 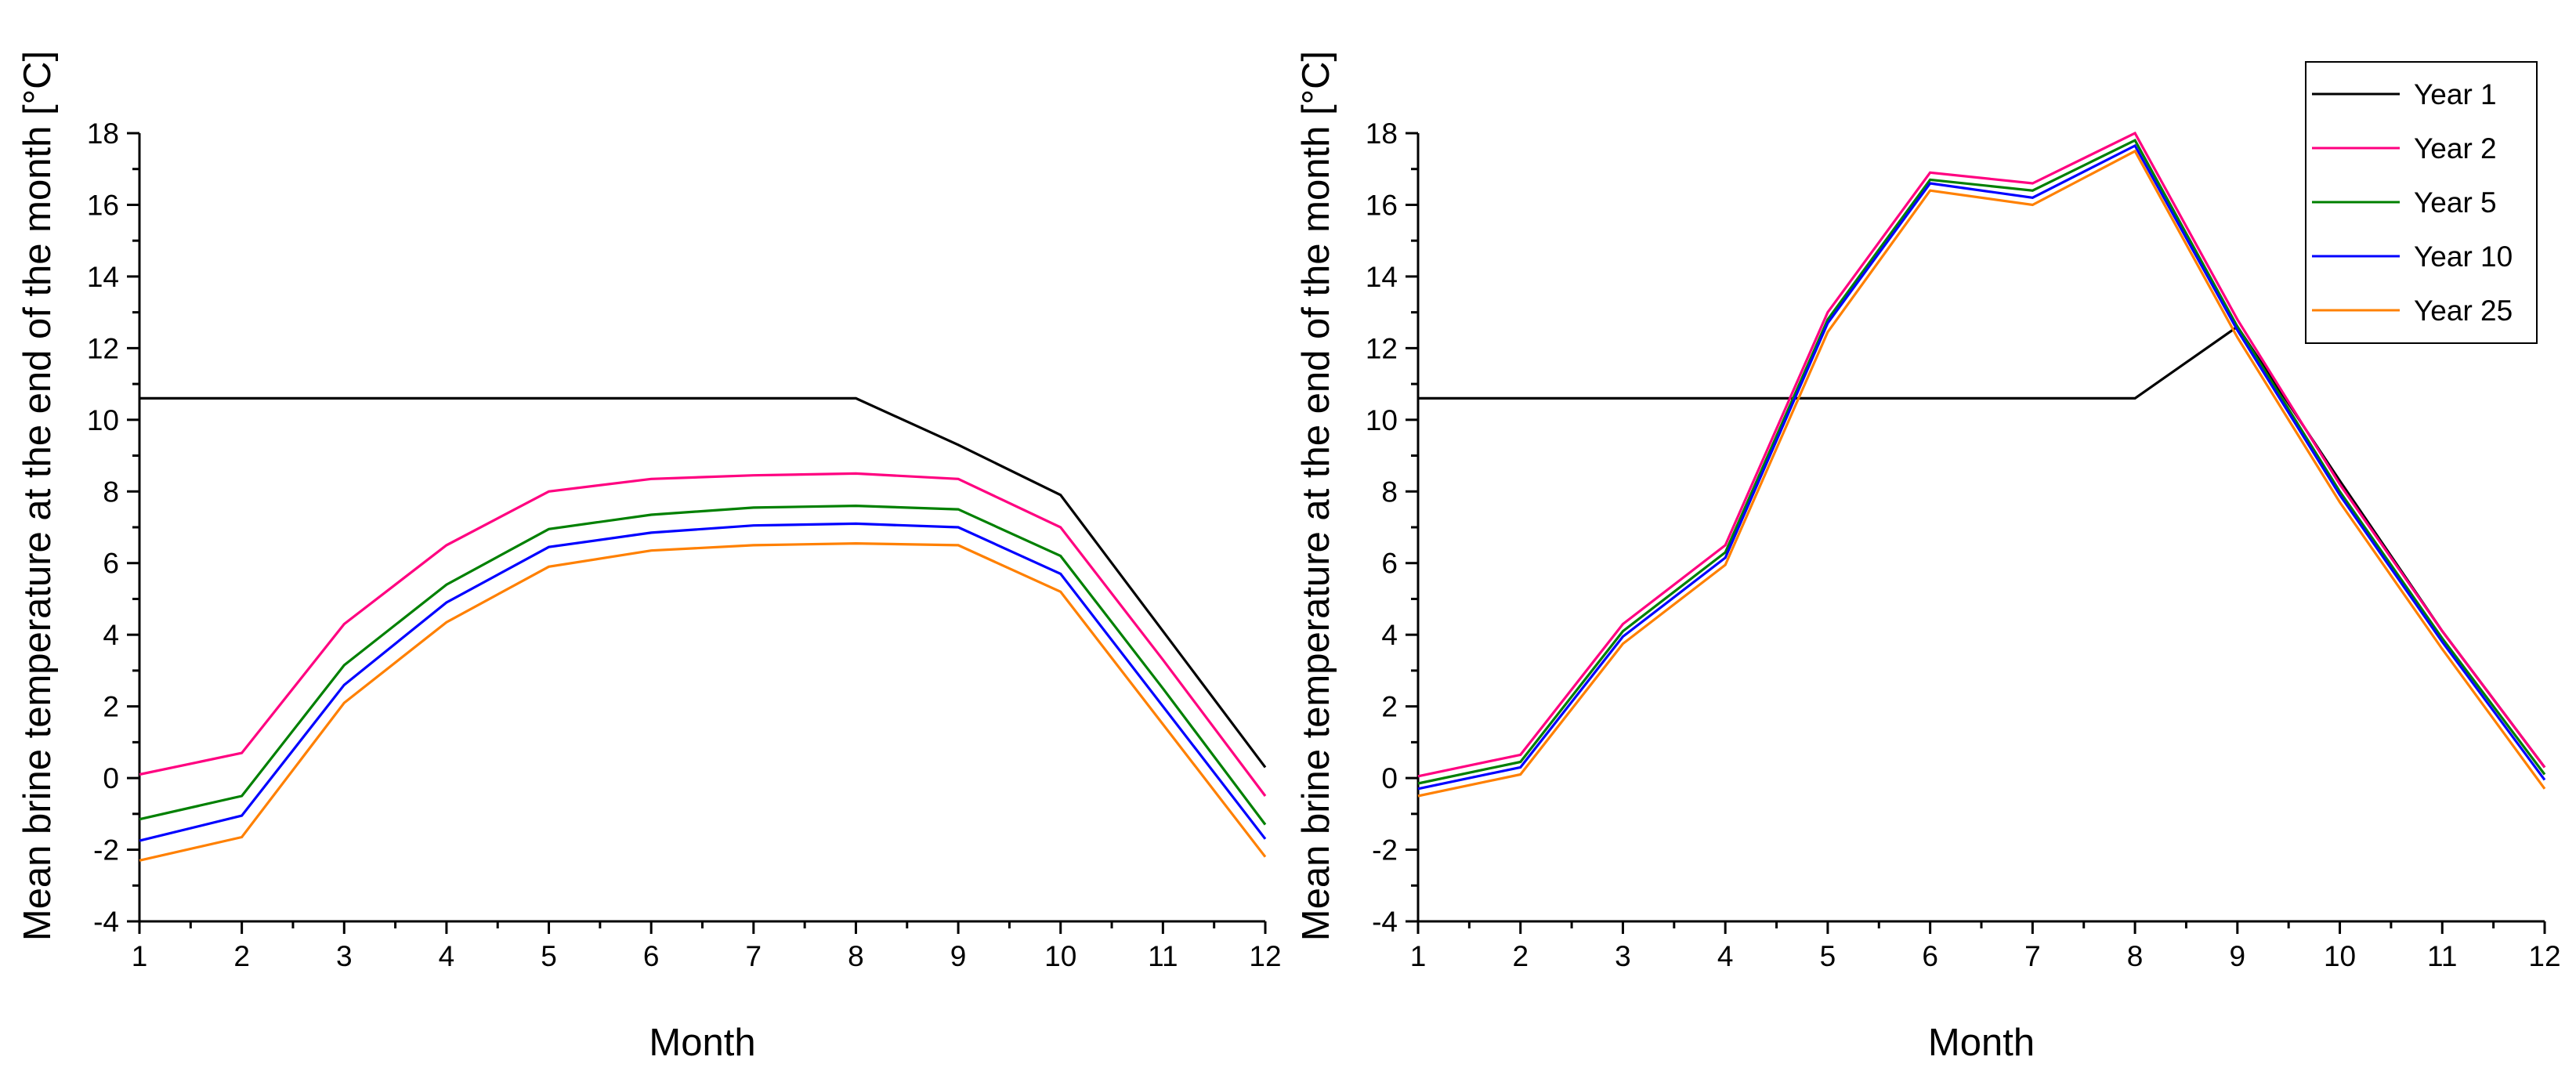 I want to click on legend-label-year-5: Year 5, so click(x=2456, y=202).